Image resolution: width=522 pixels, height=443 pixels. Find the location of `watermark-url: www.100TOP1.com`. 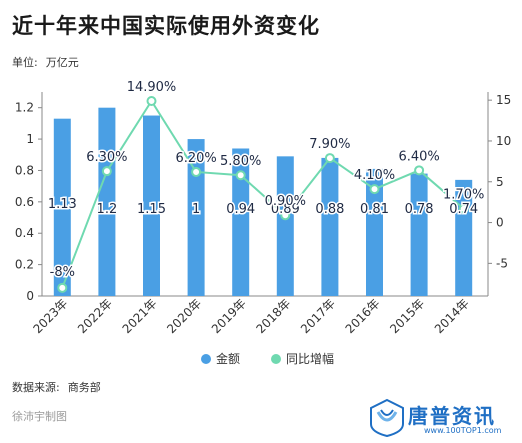

watermark-url: www.100TOP1.com is located at coordinates (463, 430).